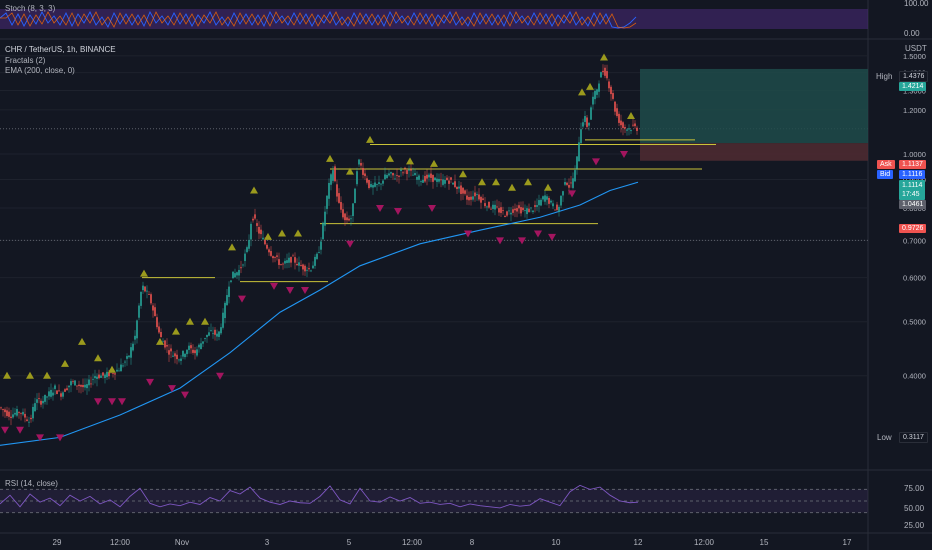 Image resolution: width=932 pixels, height=550 pixels. What do you see at coordinates (912, 33) in the screenshot?
I see `stoch-tick-0: 0.00` at bounding box center [912, 33].